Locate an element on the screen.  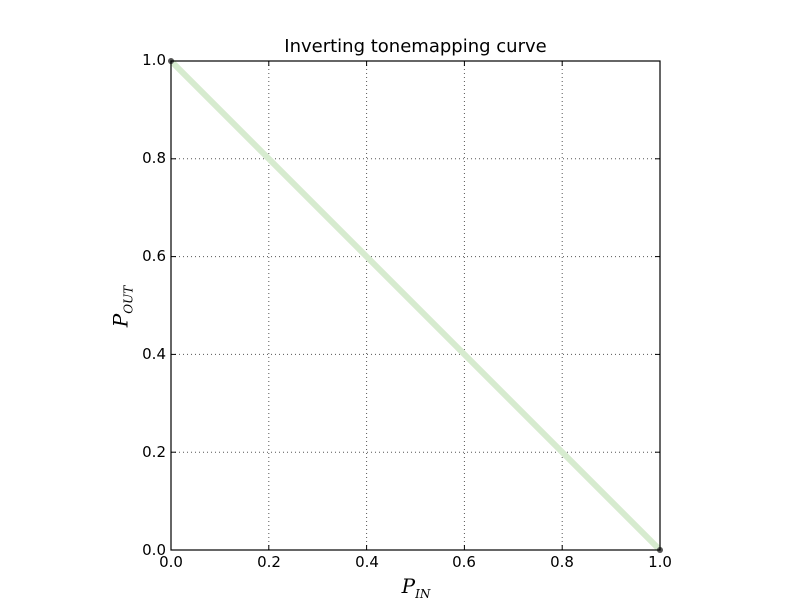
x-tick-label: 0.0 is located at coordinates (171, 562).